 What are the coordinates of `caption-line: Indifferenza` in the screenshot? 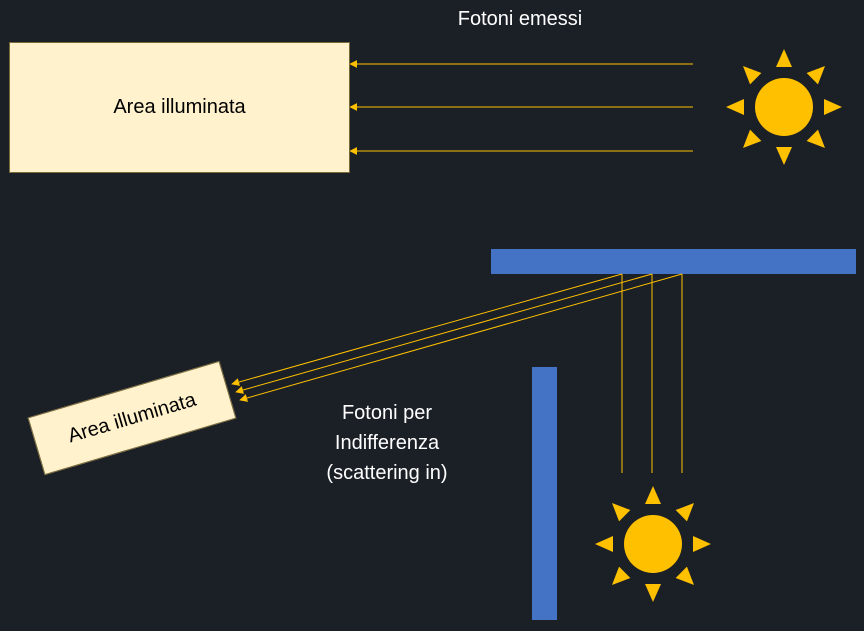 It's located at (387, 443).